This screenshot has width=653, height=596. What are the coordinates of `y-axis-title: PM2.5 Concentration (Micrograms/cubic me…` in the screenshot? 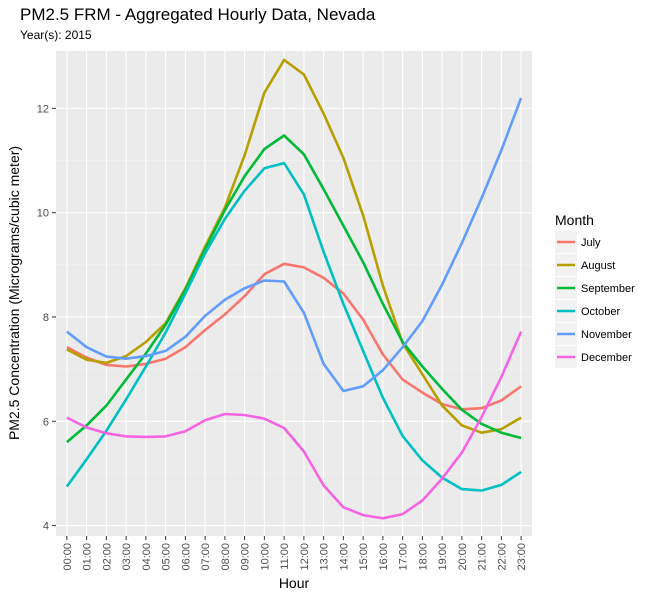 It's located at (14, 293).